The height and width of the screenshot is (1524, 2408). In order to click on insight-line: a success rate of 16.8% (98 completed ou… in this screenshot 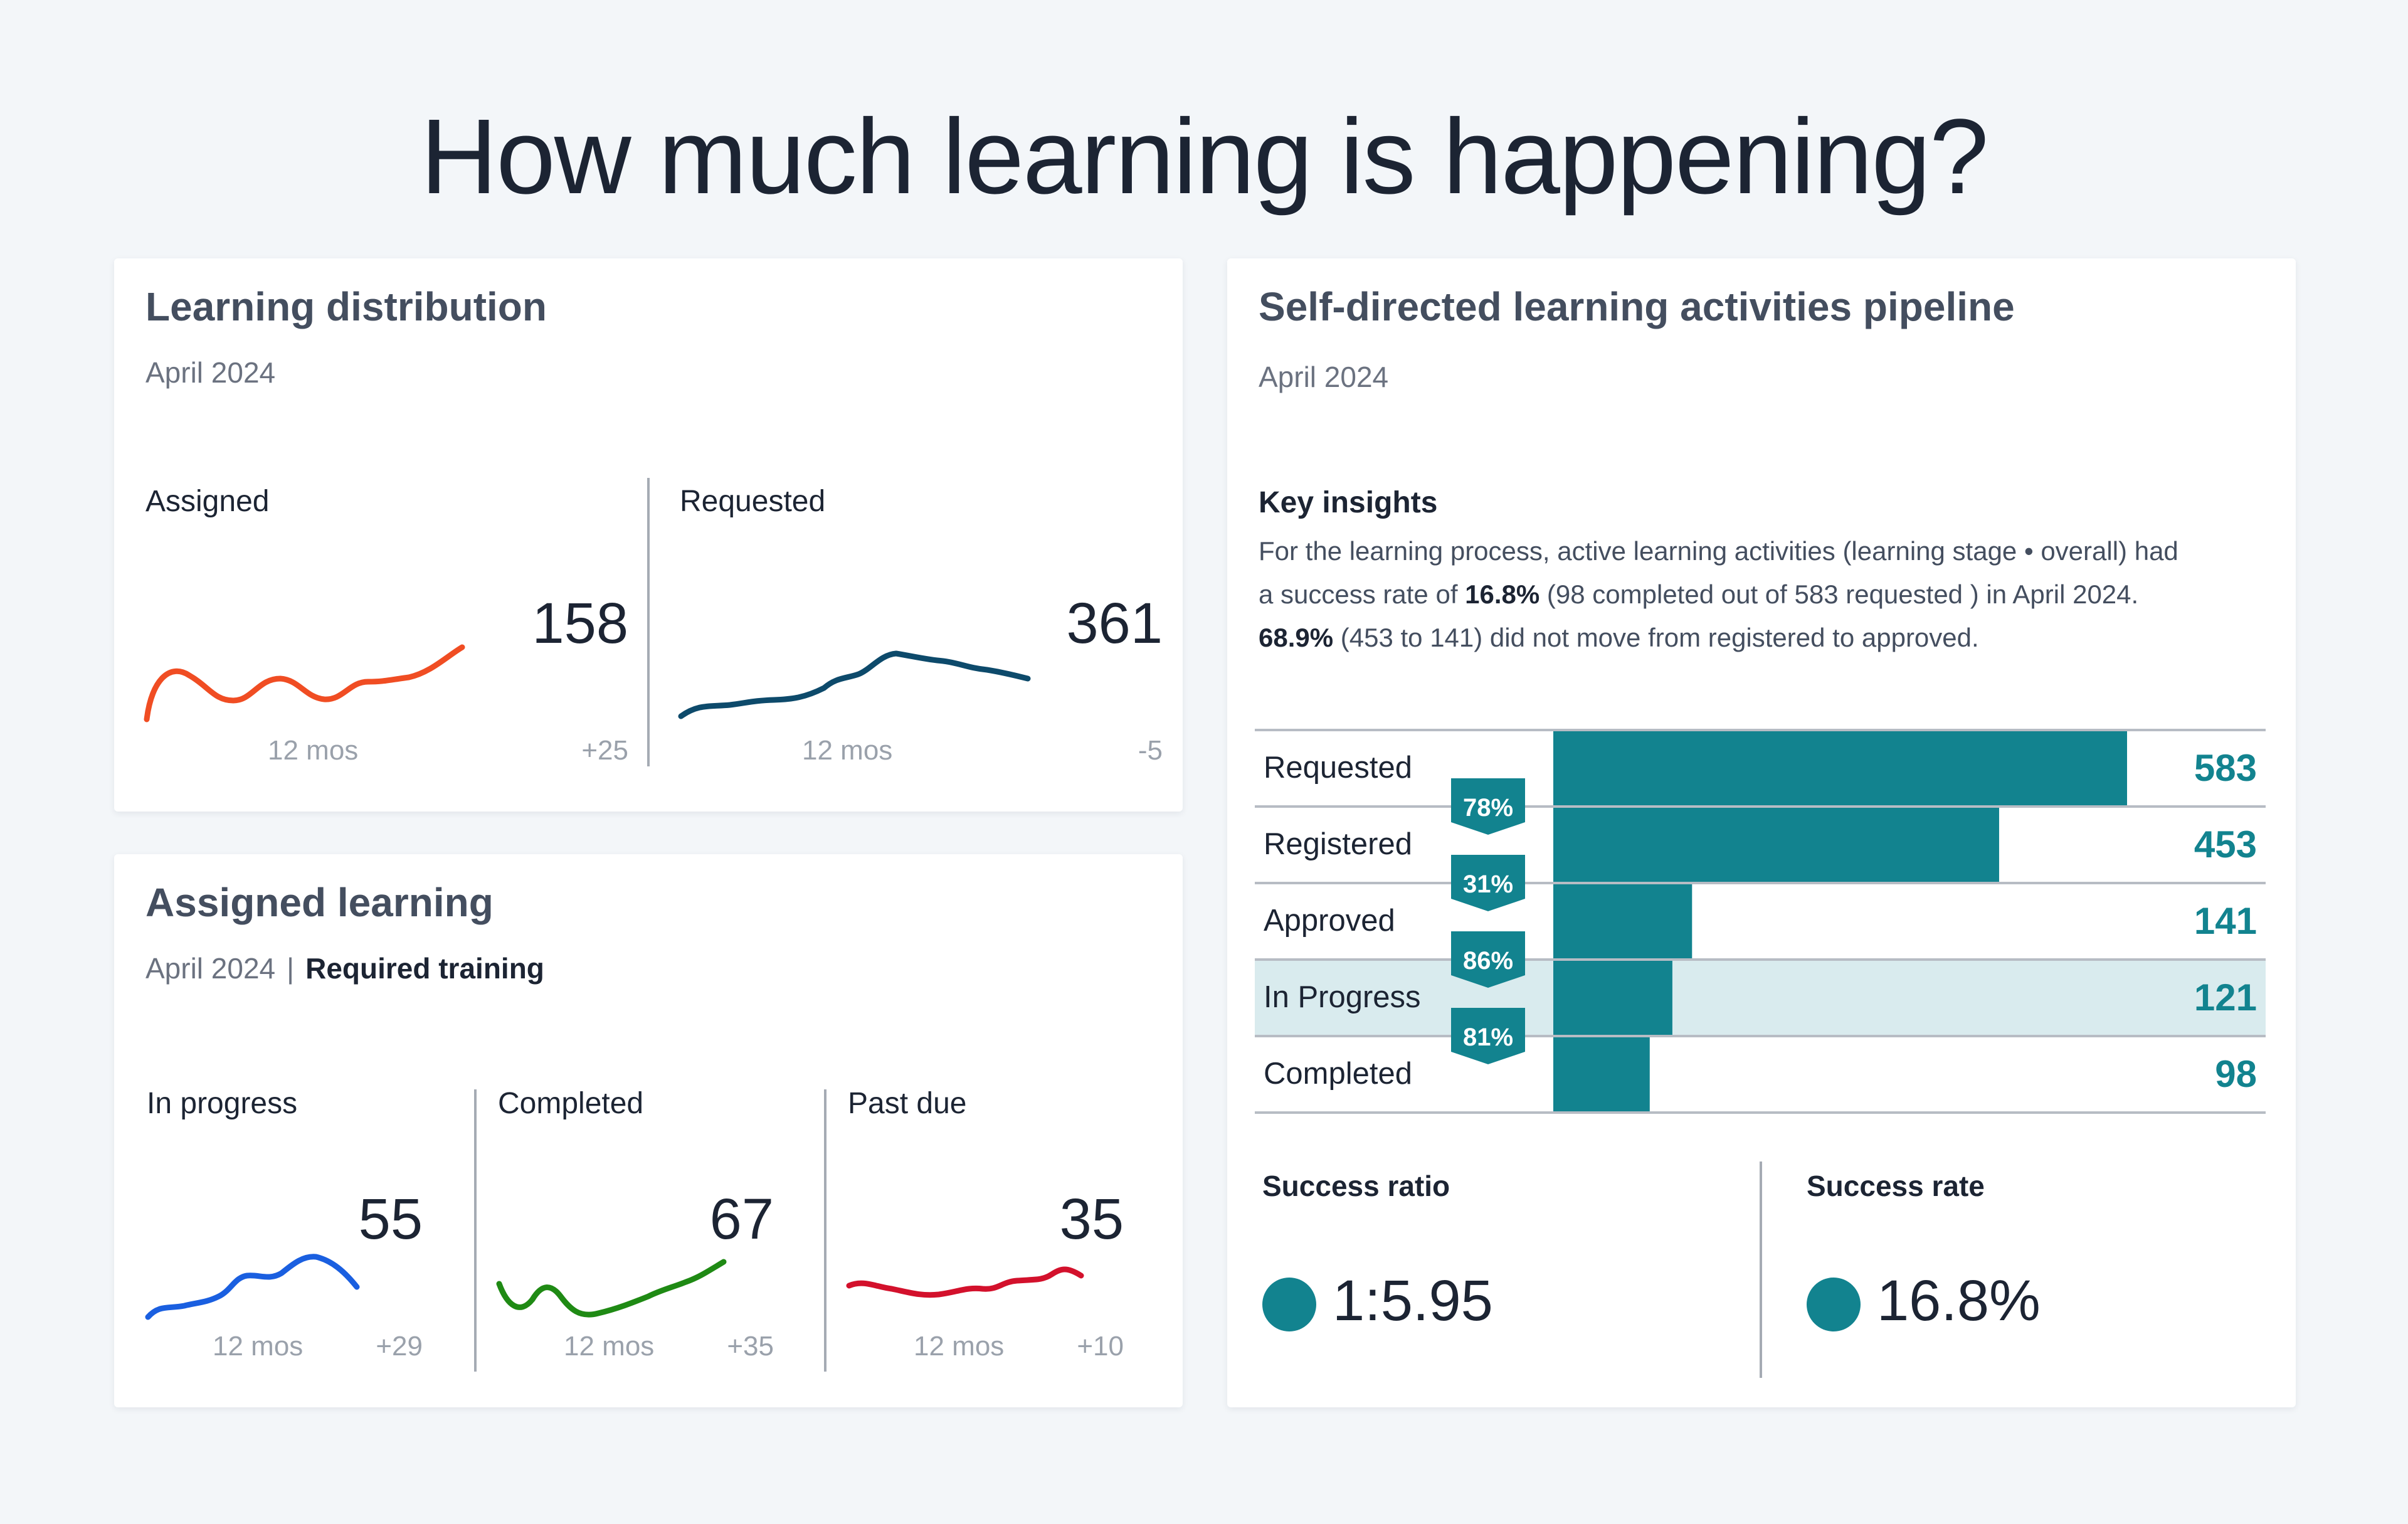, I will do `click(1699, 594)`.